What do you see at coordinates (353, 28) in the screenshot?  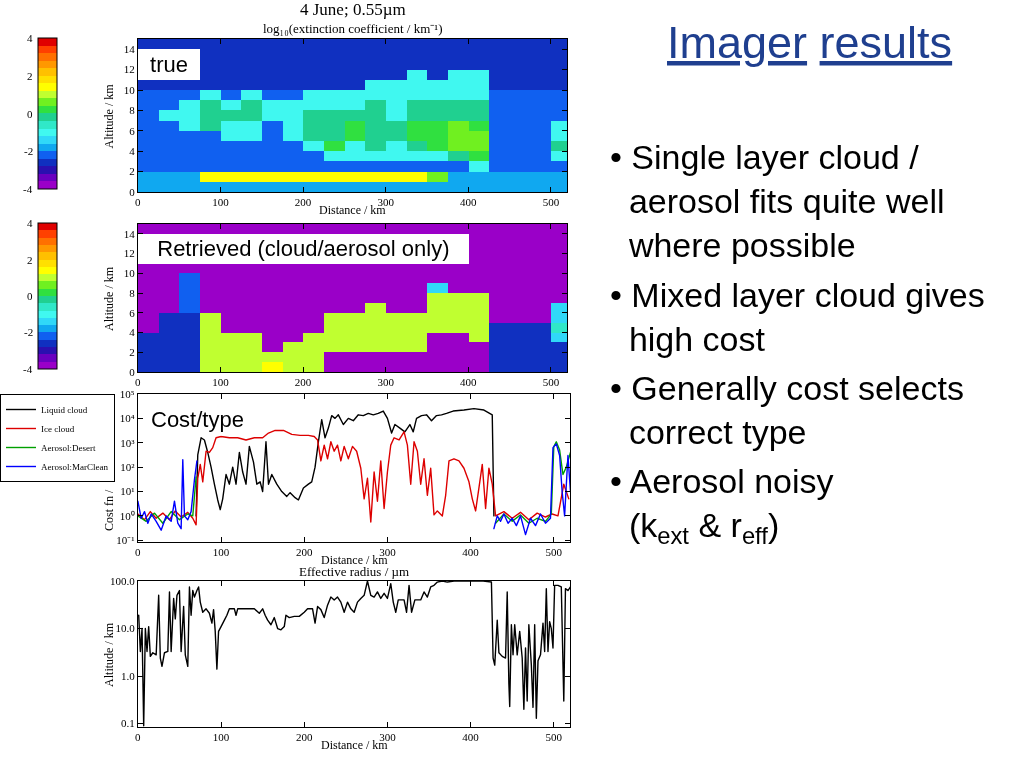 I see `chart-subtitle: log₁₀(extinction coefficient / km⁻¹)` at bounding box center [353, 28].